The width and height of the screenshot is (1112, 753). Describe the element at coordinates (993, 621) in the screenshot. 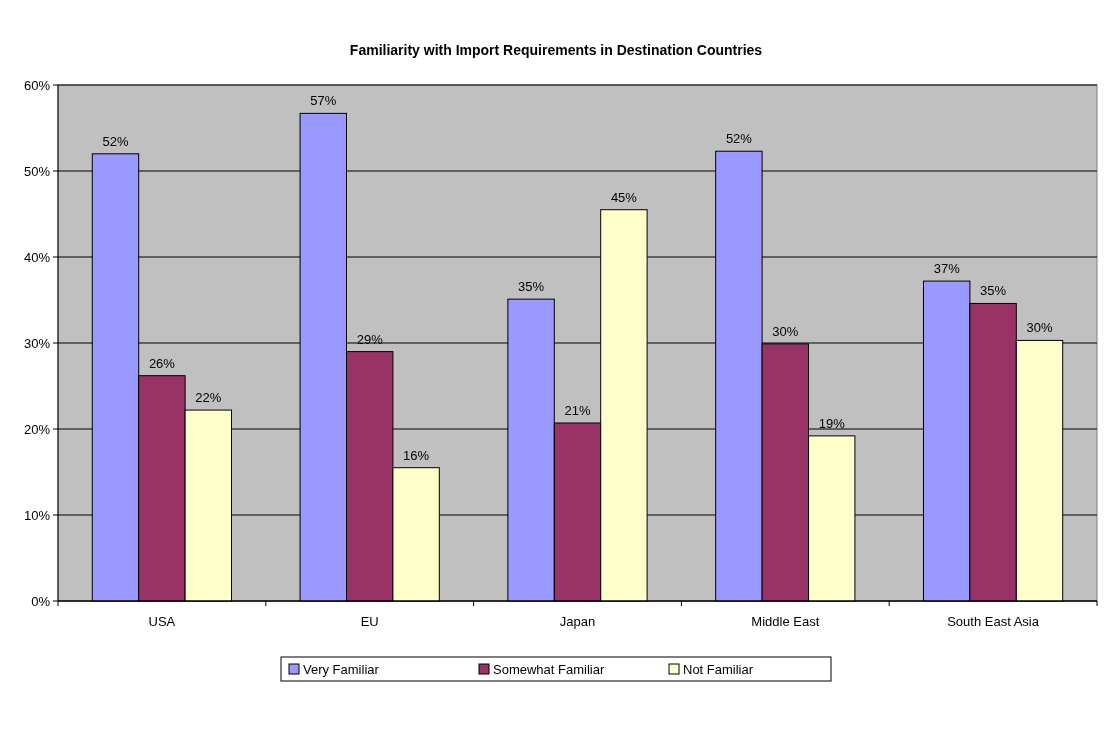

I see `x-tick-label: South East Asia` at that location.